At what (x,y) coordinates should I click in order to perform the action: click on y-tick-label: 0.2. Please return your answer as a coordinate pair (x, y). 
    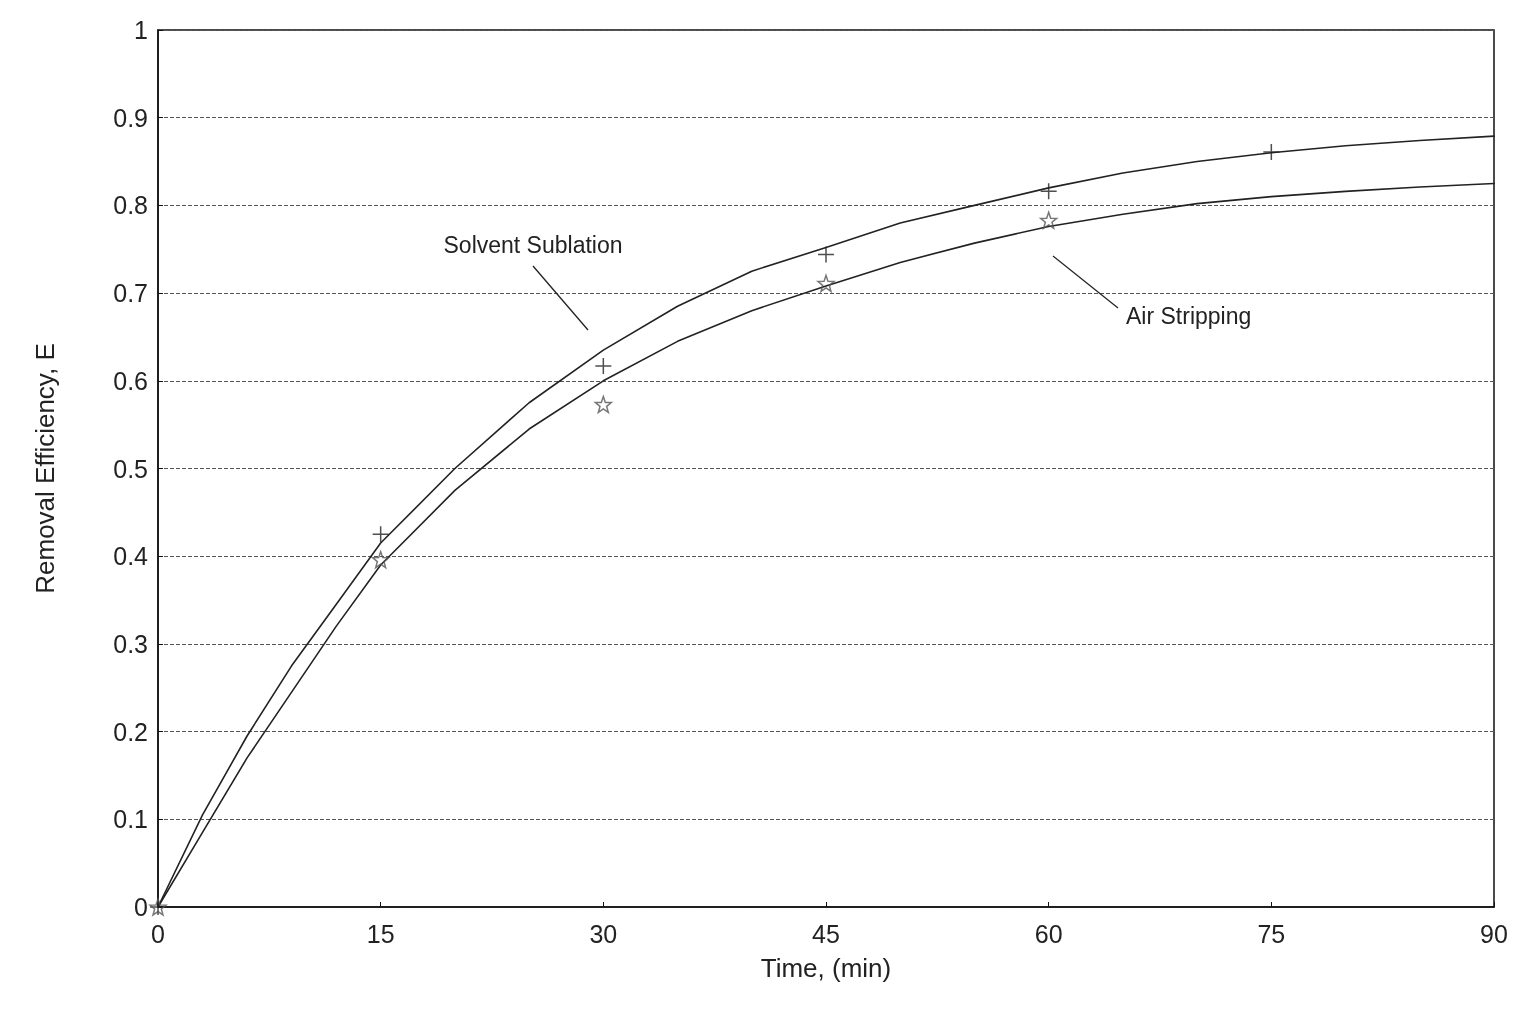
    Looking at the image, I should click on (130, 731).